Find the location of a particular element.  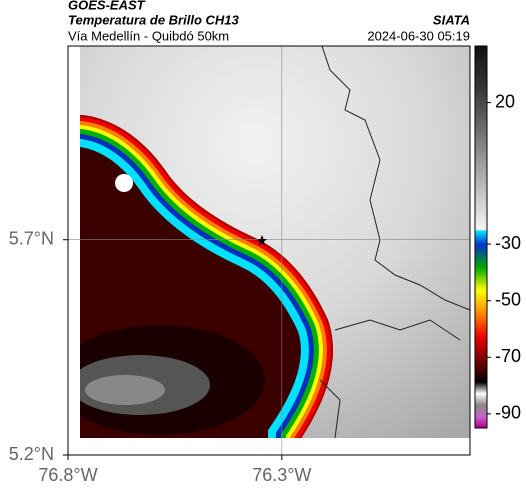

y-tick-label: 5.2°N is located at coordinates (31, 454).